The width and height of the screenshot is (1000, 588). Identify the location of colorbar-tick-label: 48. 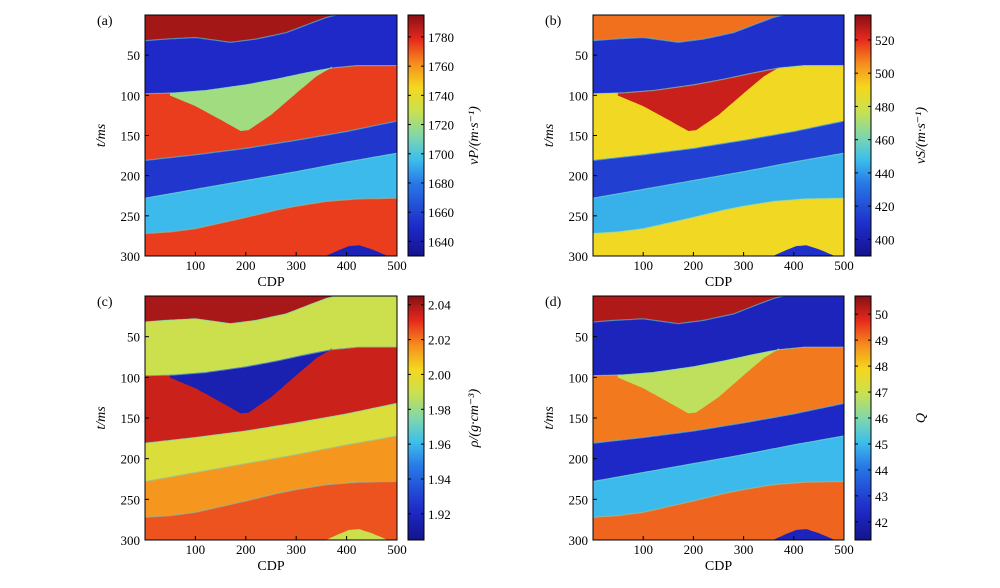
(881, 366).